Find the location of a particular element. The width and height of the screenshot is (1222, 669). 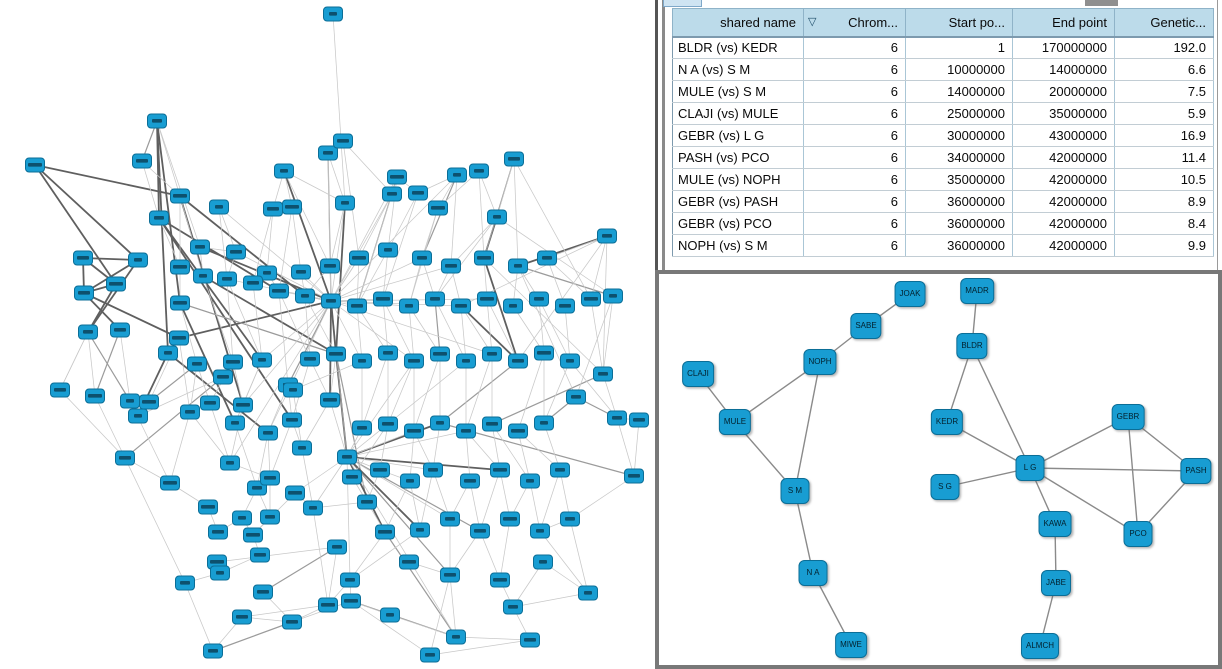

node-BLDR: BLDR is located at coordinates (972, 346).